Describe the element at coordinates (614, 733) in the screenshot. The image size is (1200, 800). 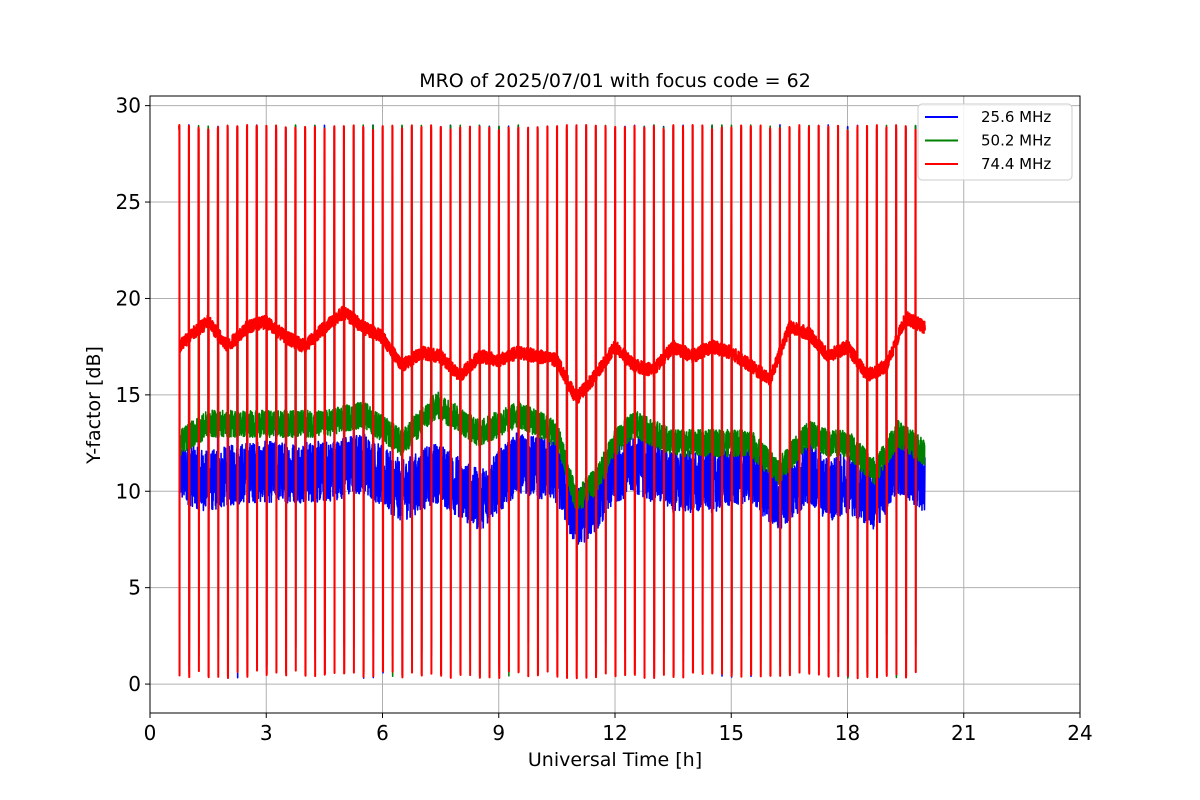
I see `x-tick-label: 12` at that location.